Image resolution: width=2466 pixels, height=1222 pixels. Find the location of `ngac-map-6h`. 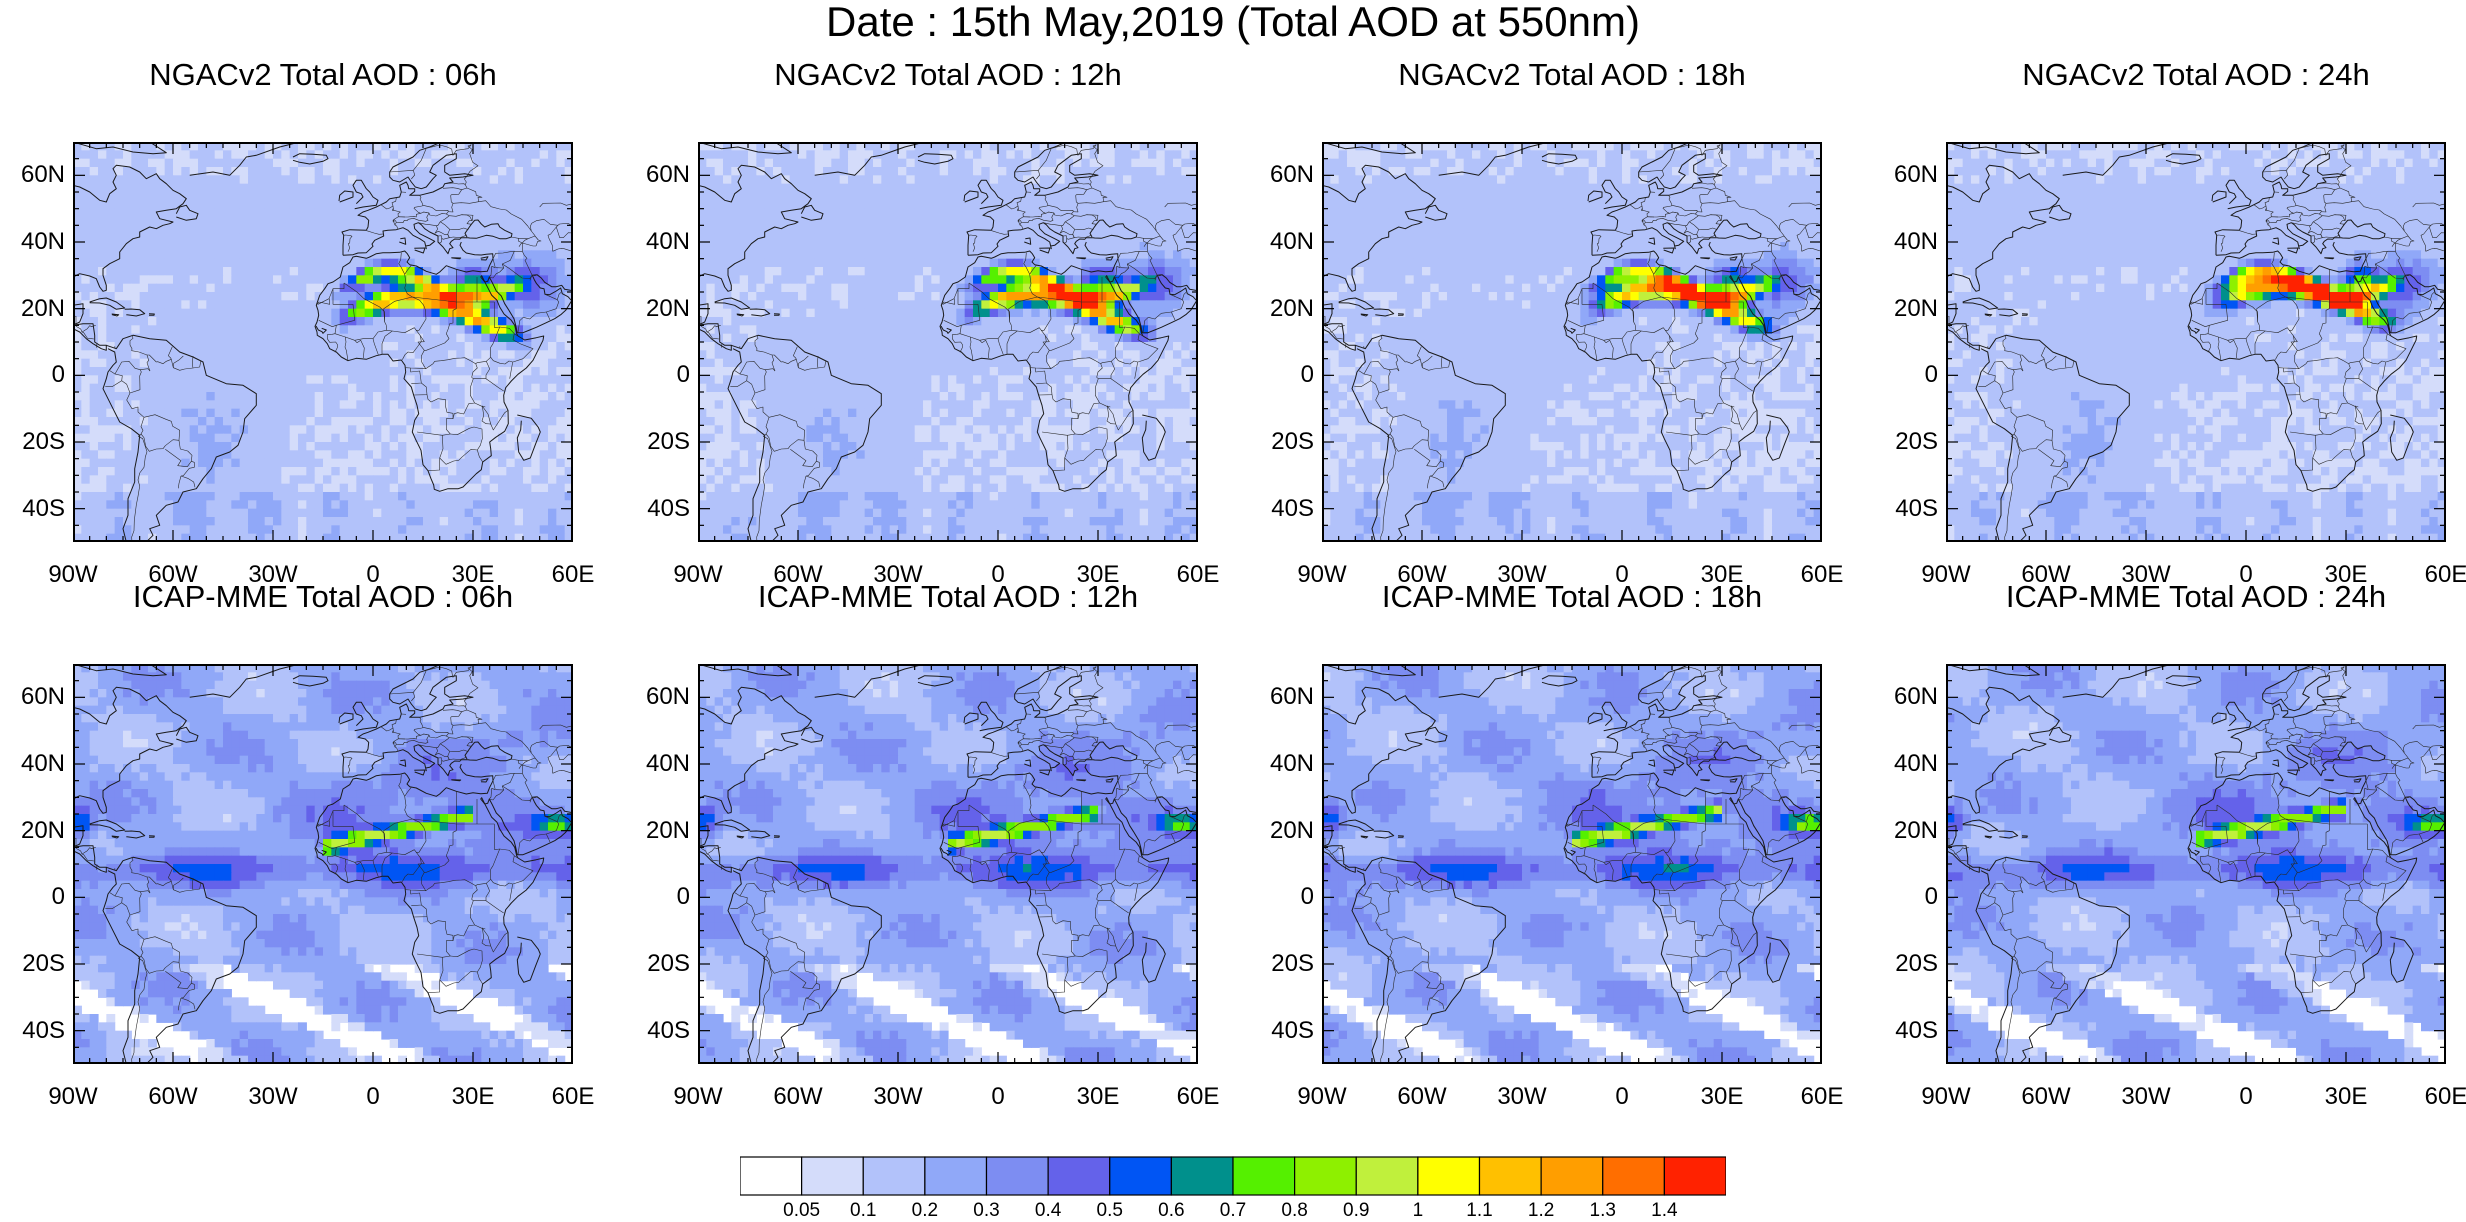

ngac-map-6h is located at coordinates (323, 342).